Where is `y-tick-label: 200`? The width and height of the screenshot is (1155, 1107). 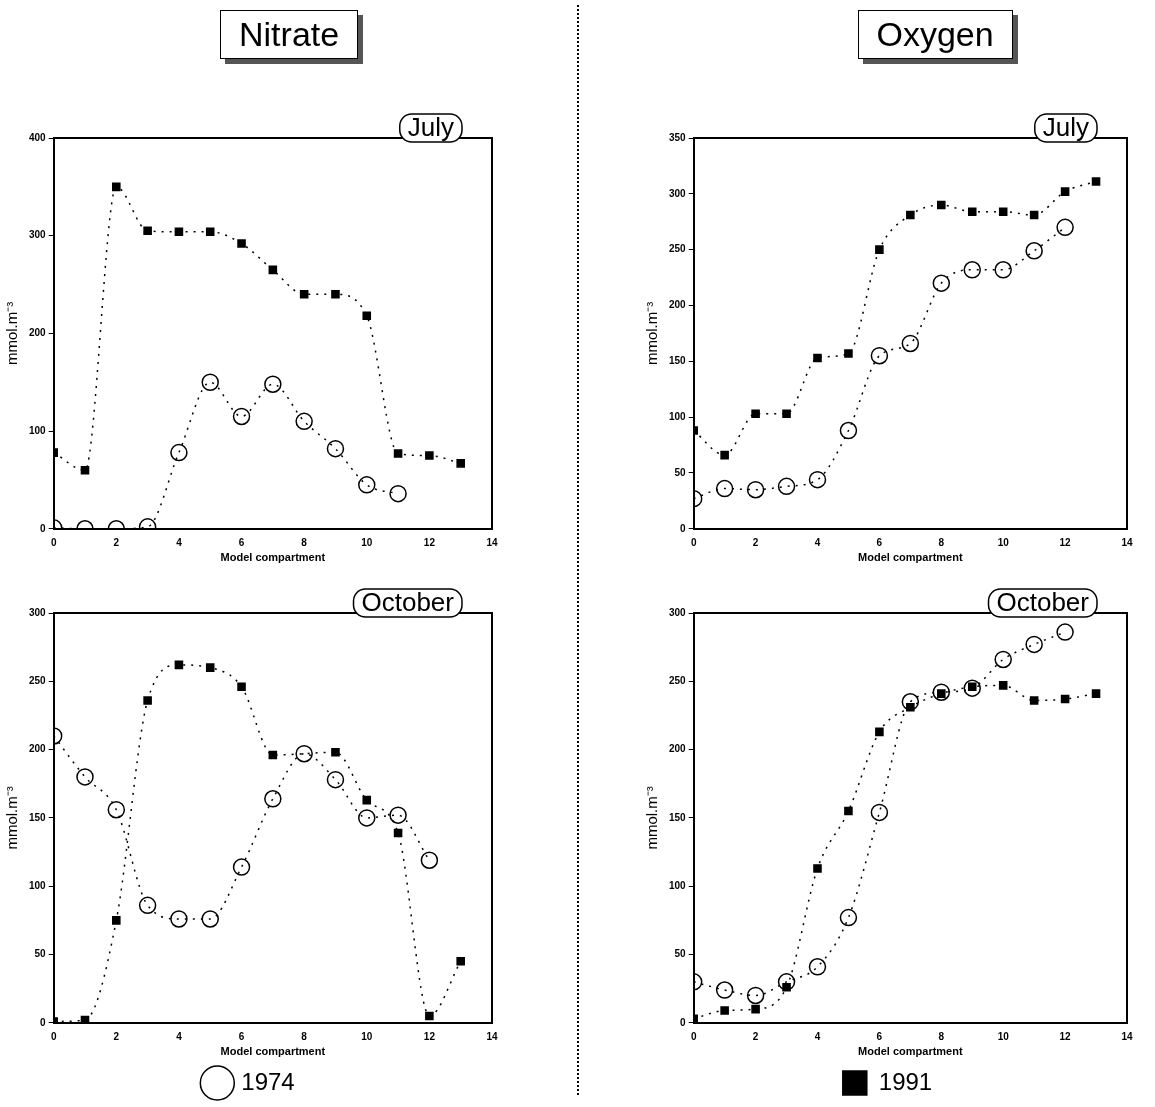
y-tick-label: 200 is located at coordinates (678, 749).